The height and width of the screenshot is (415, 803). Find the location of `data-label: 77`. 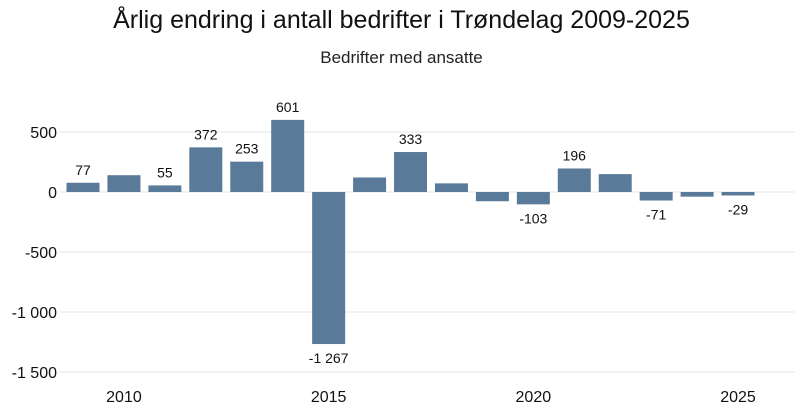

data-label: 77 is located at coordinates (83, 170).